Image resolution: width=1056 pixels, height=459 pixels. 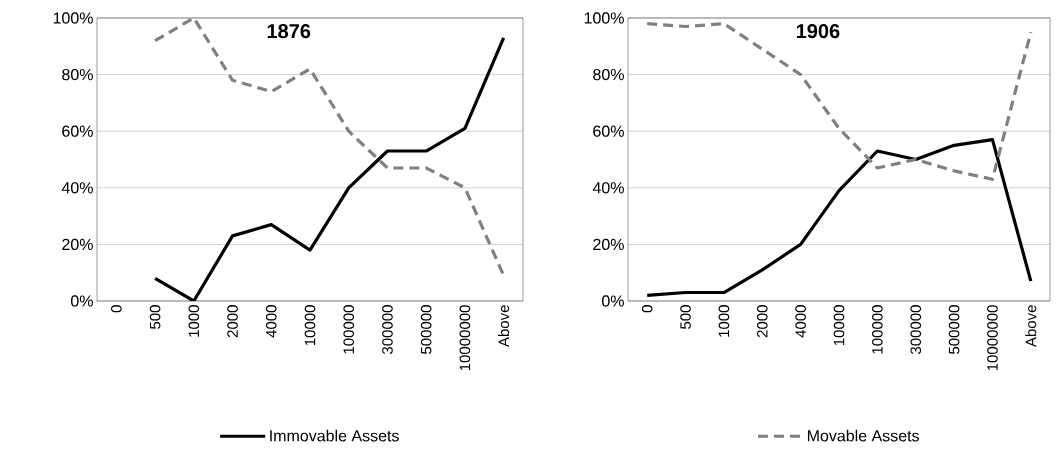 What do you see at coordinates (334, 435) in the screenshot?
I see `legend-label: Immovable Assets` at bounding box center [334, 435].